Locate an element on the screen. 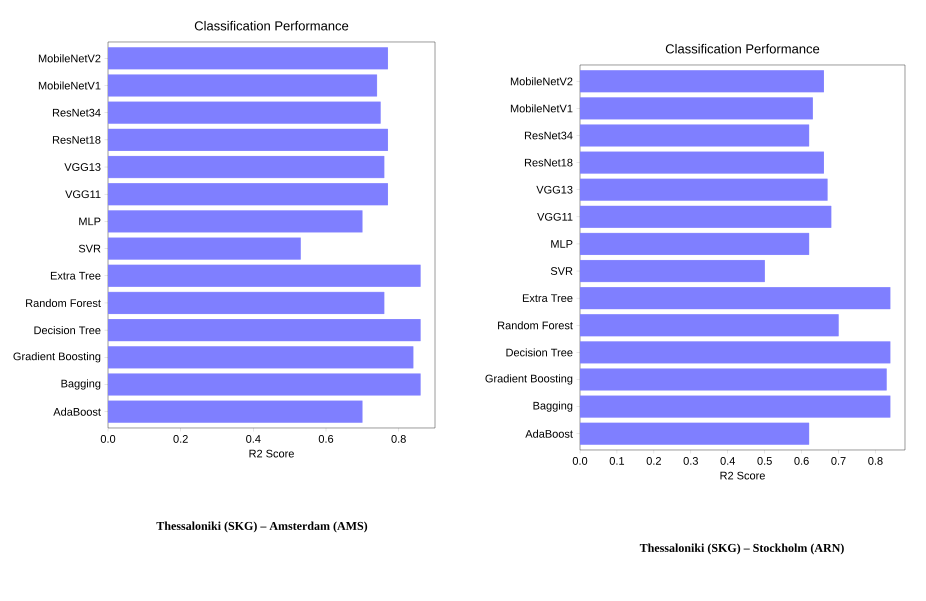 The height and width of the screenshot is (601, 926). x-tick-label: 0.7 is located at coordinates (838, 461).